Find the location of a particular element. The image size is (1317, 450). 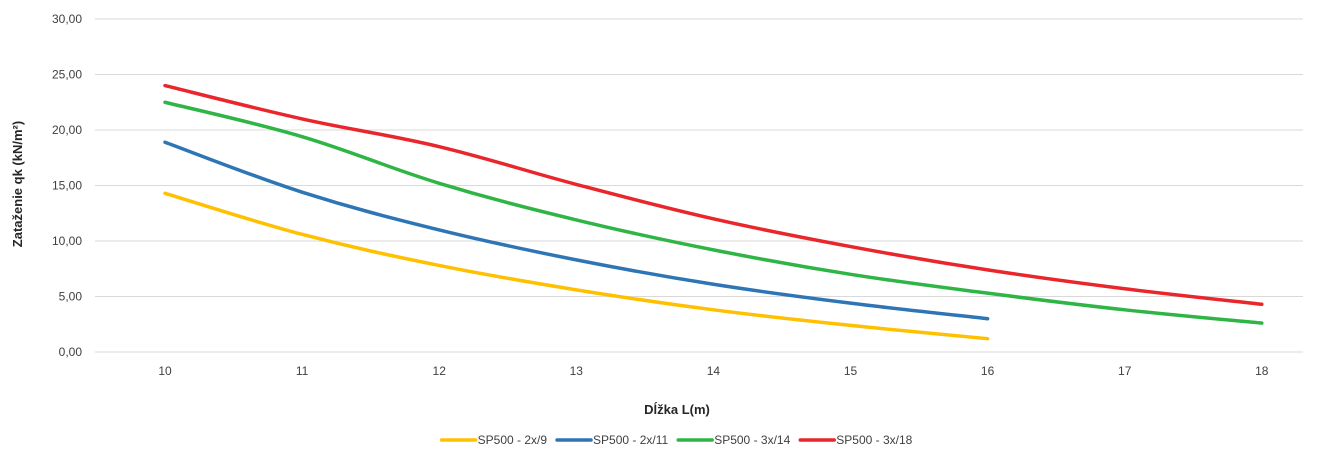

y-tick-label: 25,00 is located at coordinates (67, 75).